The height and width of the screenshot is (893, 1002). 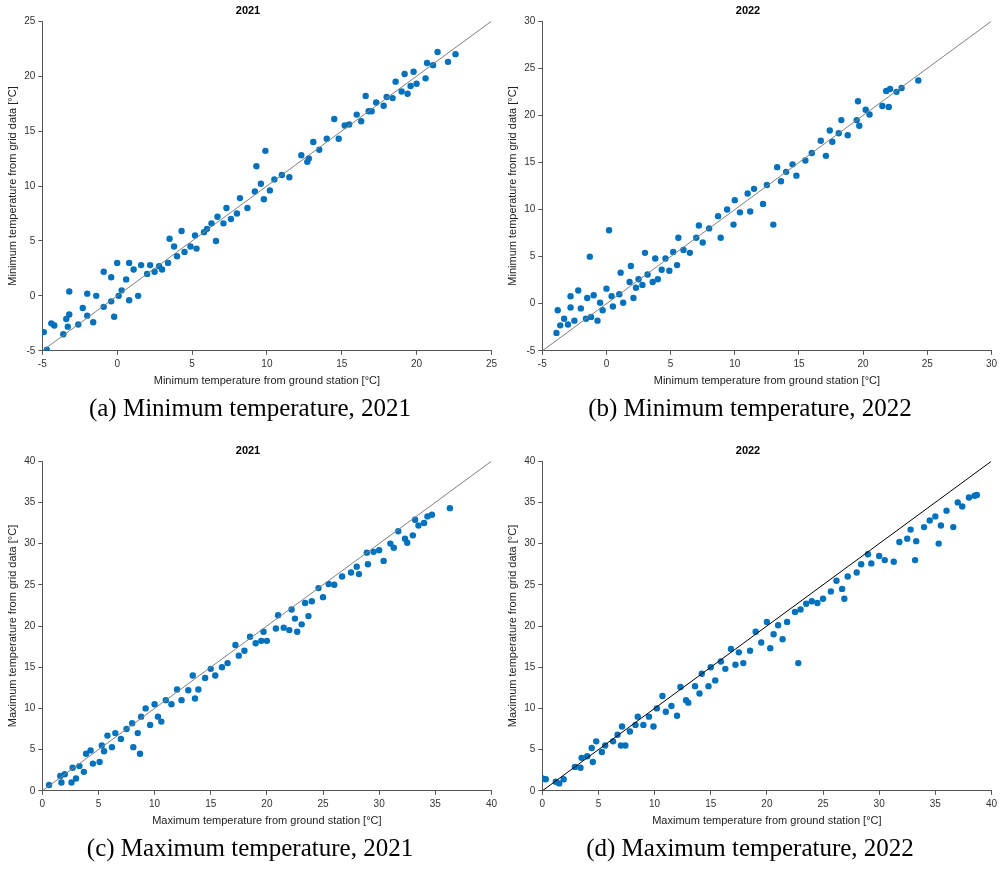 I want to click on text: (d) Maximum temperature, 2022, so click(x=750, y=848).